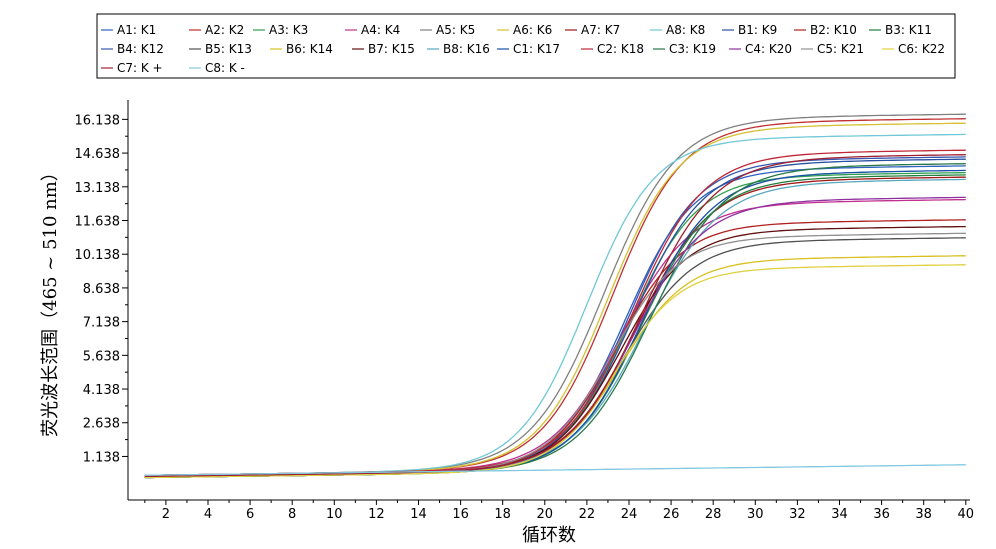 The image size is (996, 549). What do you see at coordinates (587, 514) in the screenshot?
I see `x-tick-label: 22` at bounding box center [587, 514].